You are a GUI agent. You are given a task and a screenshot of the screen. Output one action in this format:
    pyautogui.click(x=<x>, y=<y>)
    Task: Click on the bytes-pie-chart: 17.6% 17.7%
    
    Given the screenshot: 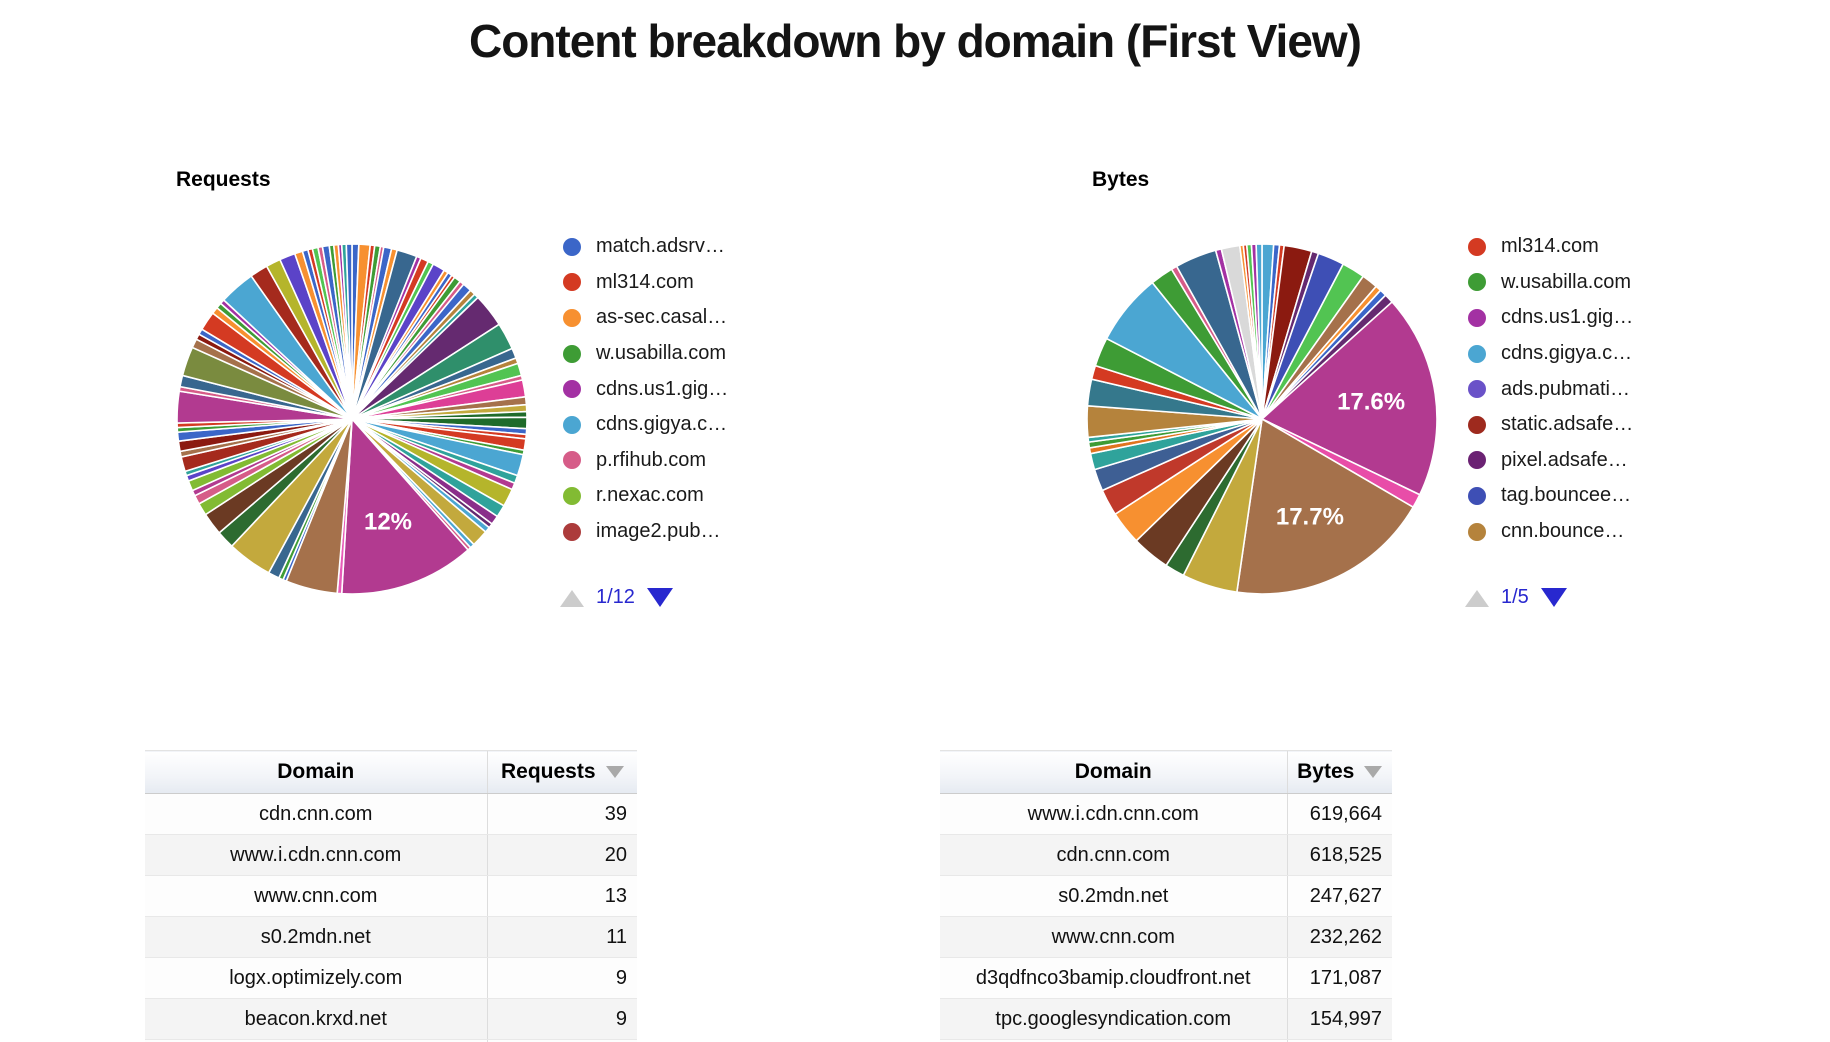 What is the action you would take?
    pyautogui.click(x=1262, y=419)
    